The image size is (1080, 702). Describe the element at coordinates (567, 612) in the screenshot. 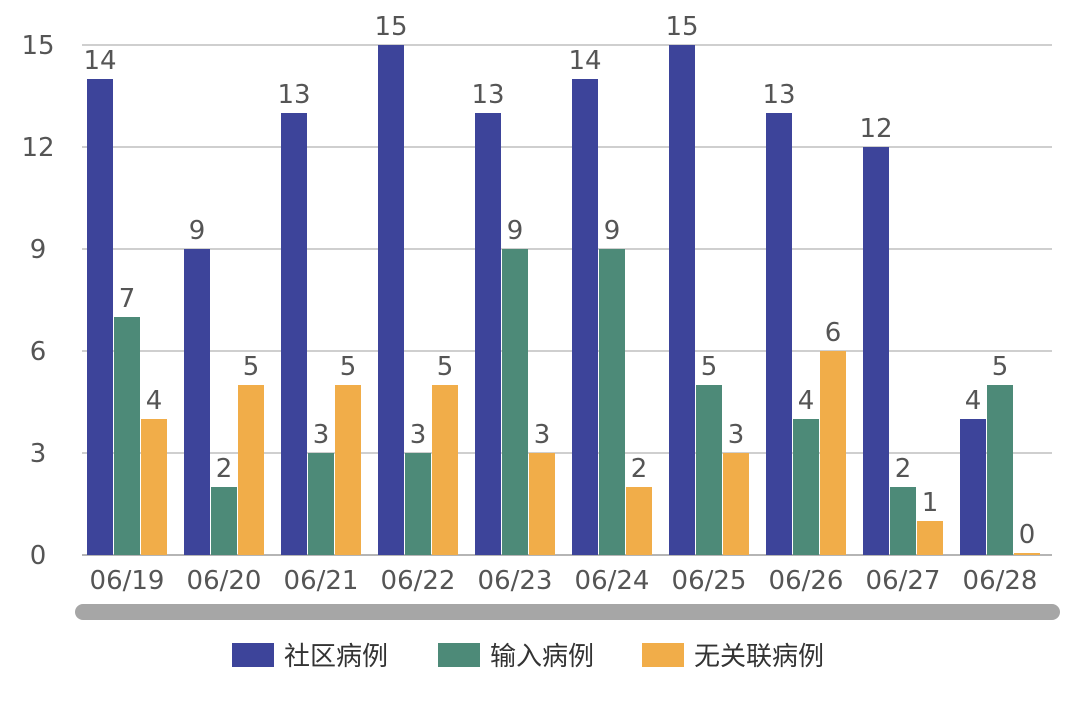

I see `scrollbar` at that location.